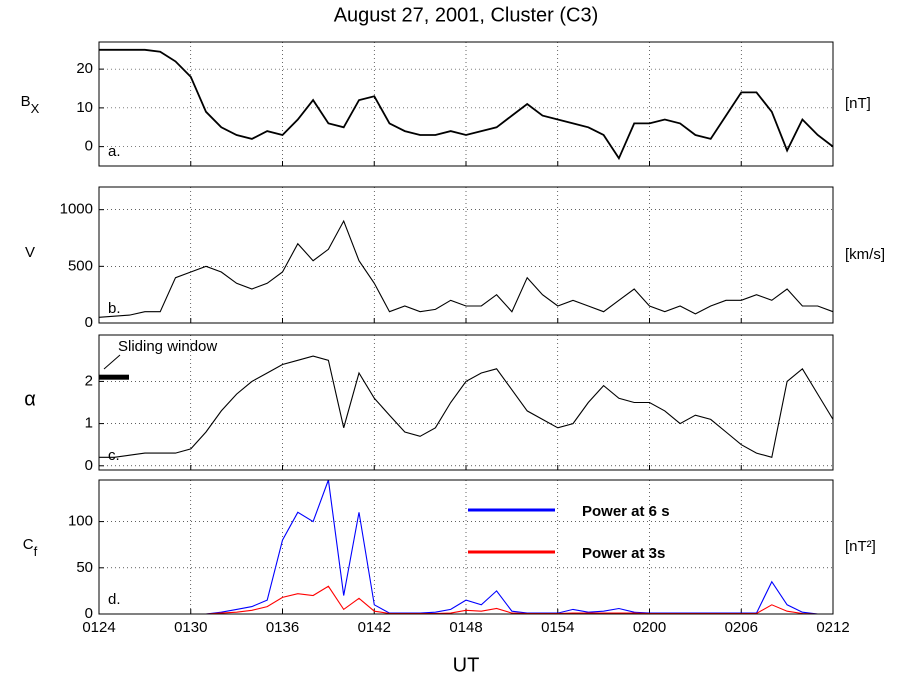 This screenshot has height=688, width=911. Describe the element at coordinates (832, 627) in the screenshot. I see `x-tick-label: 0212` at that location.